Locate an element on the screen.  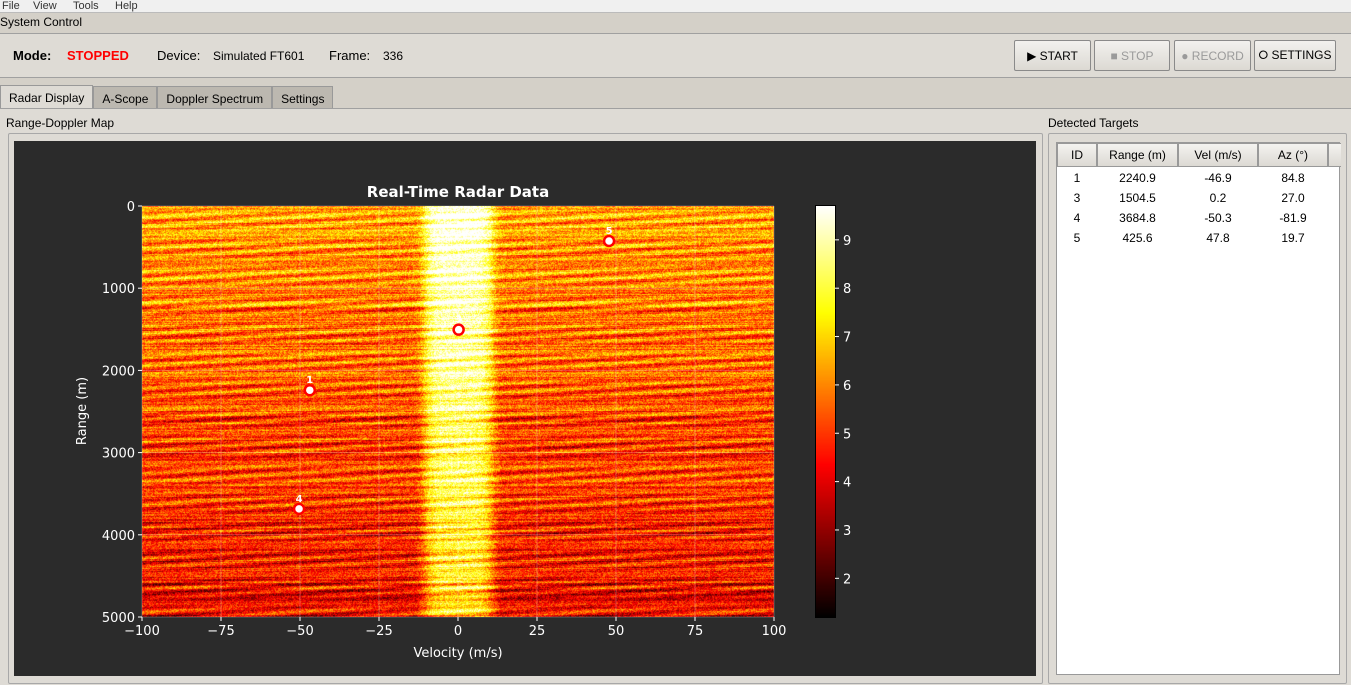
table-row: 5 425.6 47.8 19.7 is located at coordinates (1192, 238).